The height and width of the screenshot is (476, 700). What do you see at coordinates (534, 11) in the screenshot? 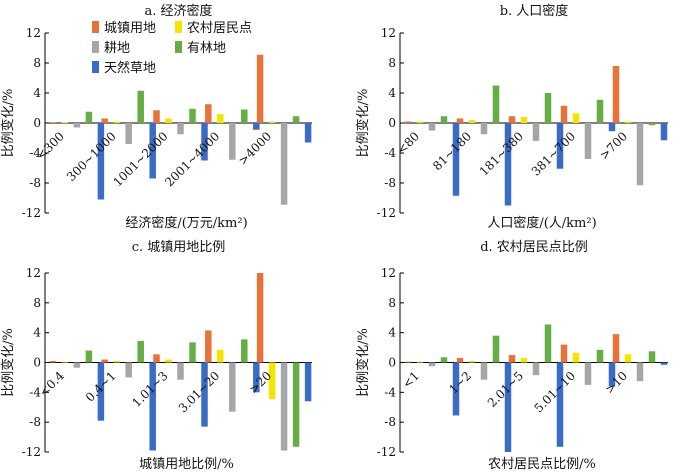
I see `chart-title: b. 人口密度` at bounding box center [534, 11].